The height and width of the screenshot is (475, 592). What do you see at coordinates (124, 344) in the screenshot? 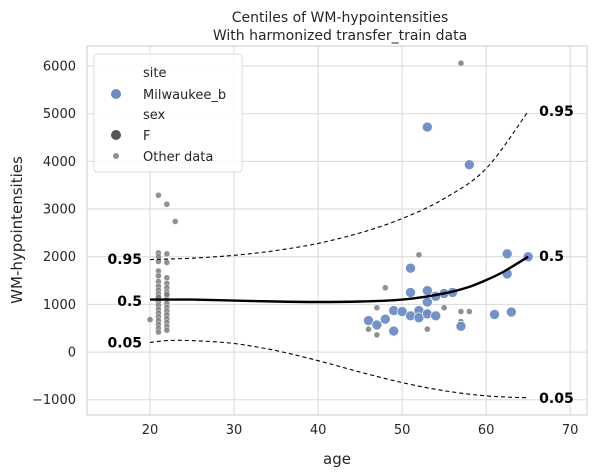
I see `centile-label-left: 0.05` at bounding box center [124, 344].